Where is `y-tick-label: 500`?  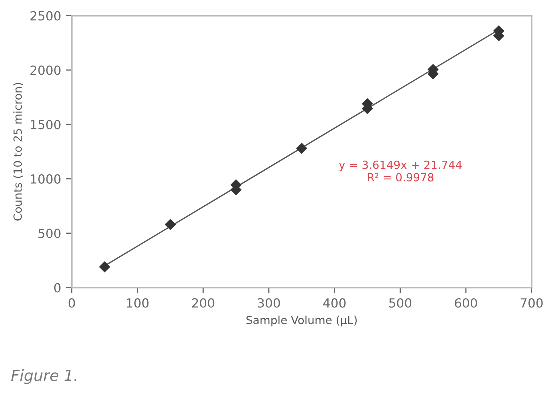
y-tick-label: 500 is located at coordinates (49, 233).